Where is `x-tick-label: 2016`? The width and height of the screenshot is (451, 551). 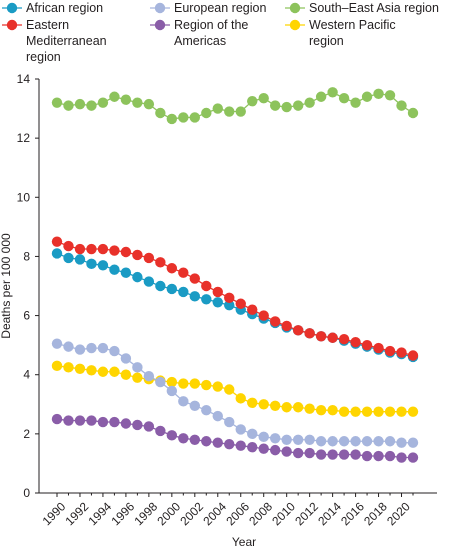 x-tick-label: 2016 is located at coordinates (352, 513).